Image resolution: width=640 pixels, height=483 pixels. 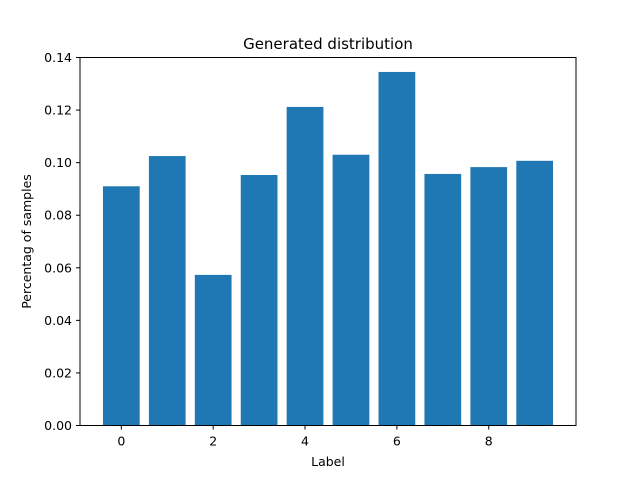 What do you see at coordinates (328, 44) in the screenshot?
I see `chart-title: Generated distribution` at bounding box center [328, 44].